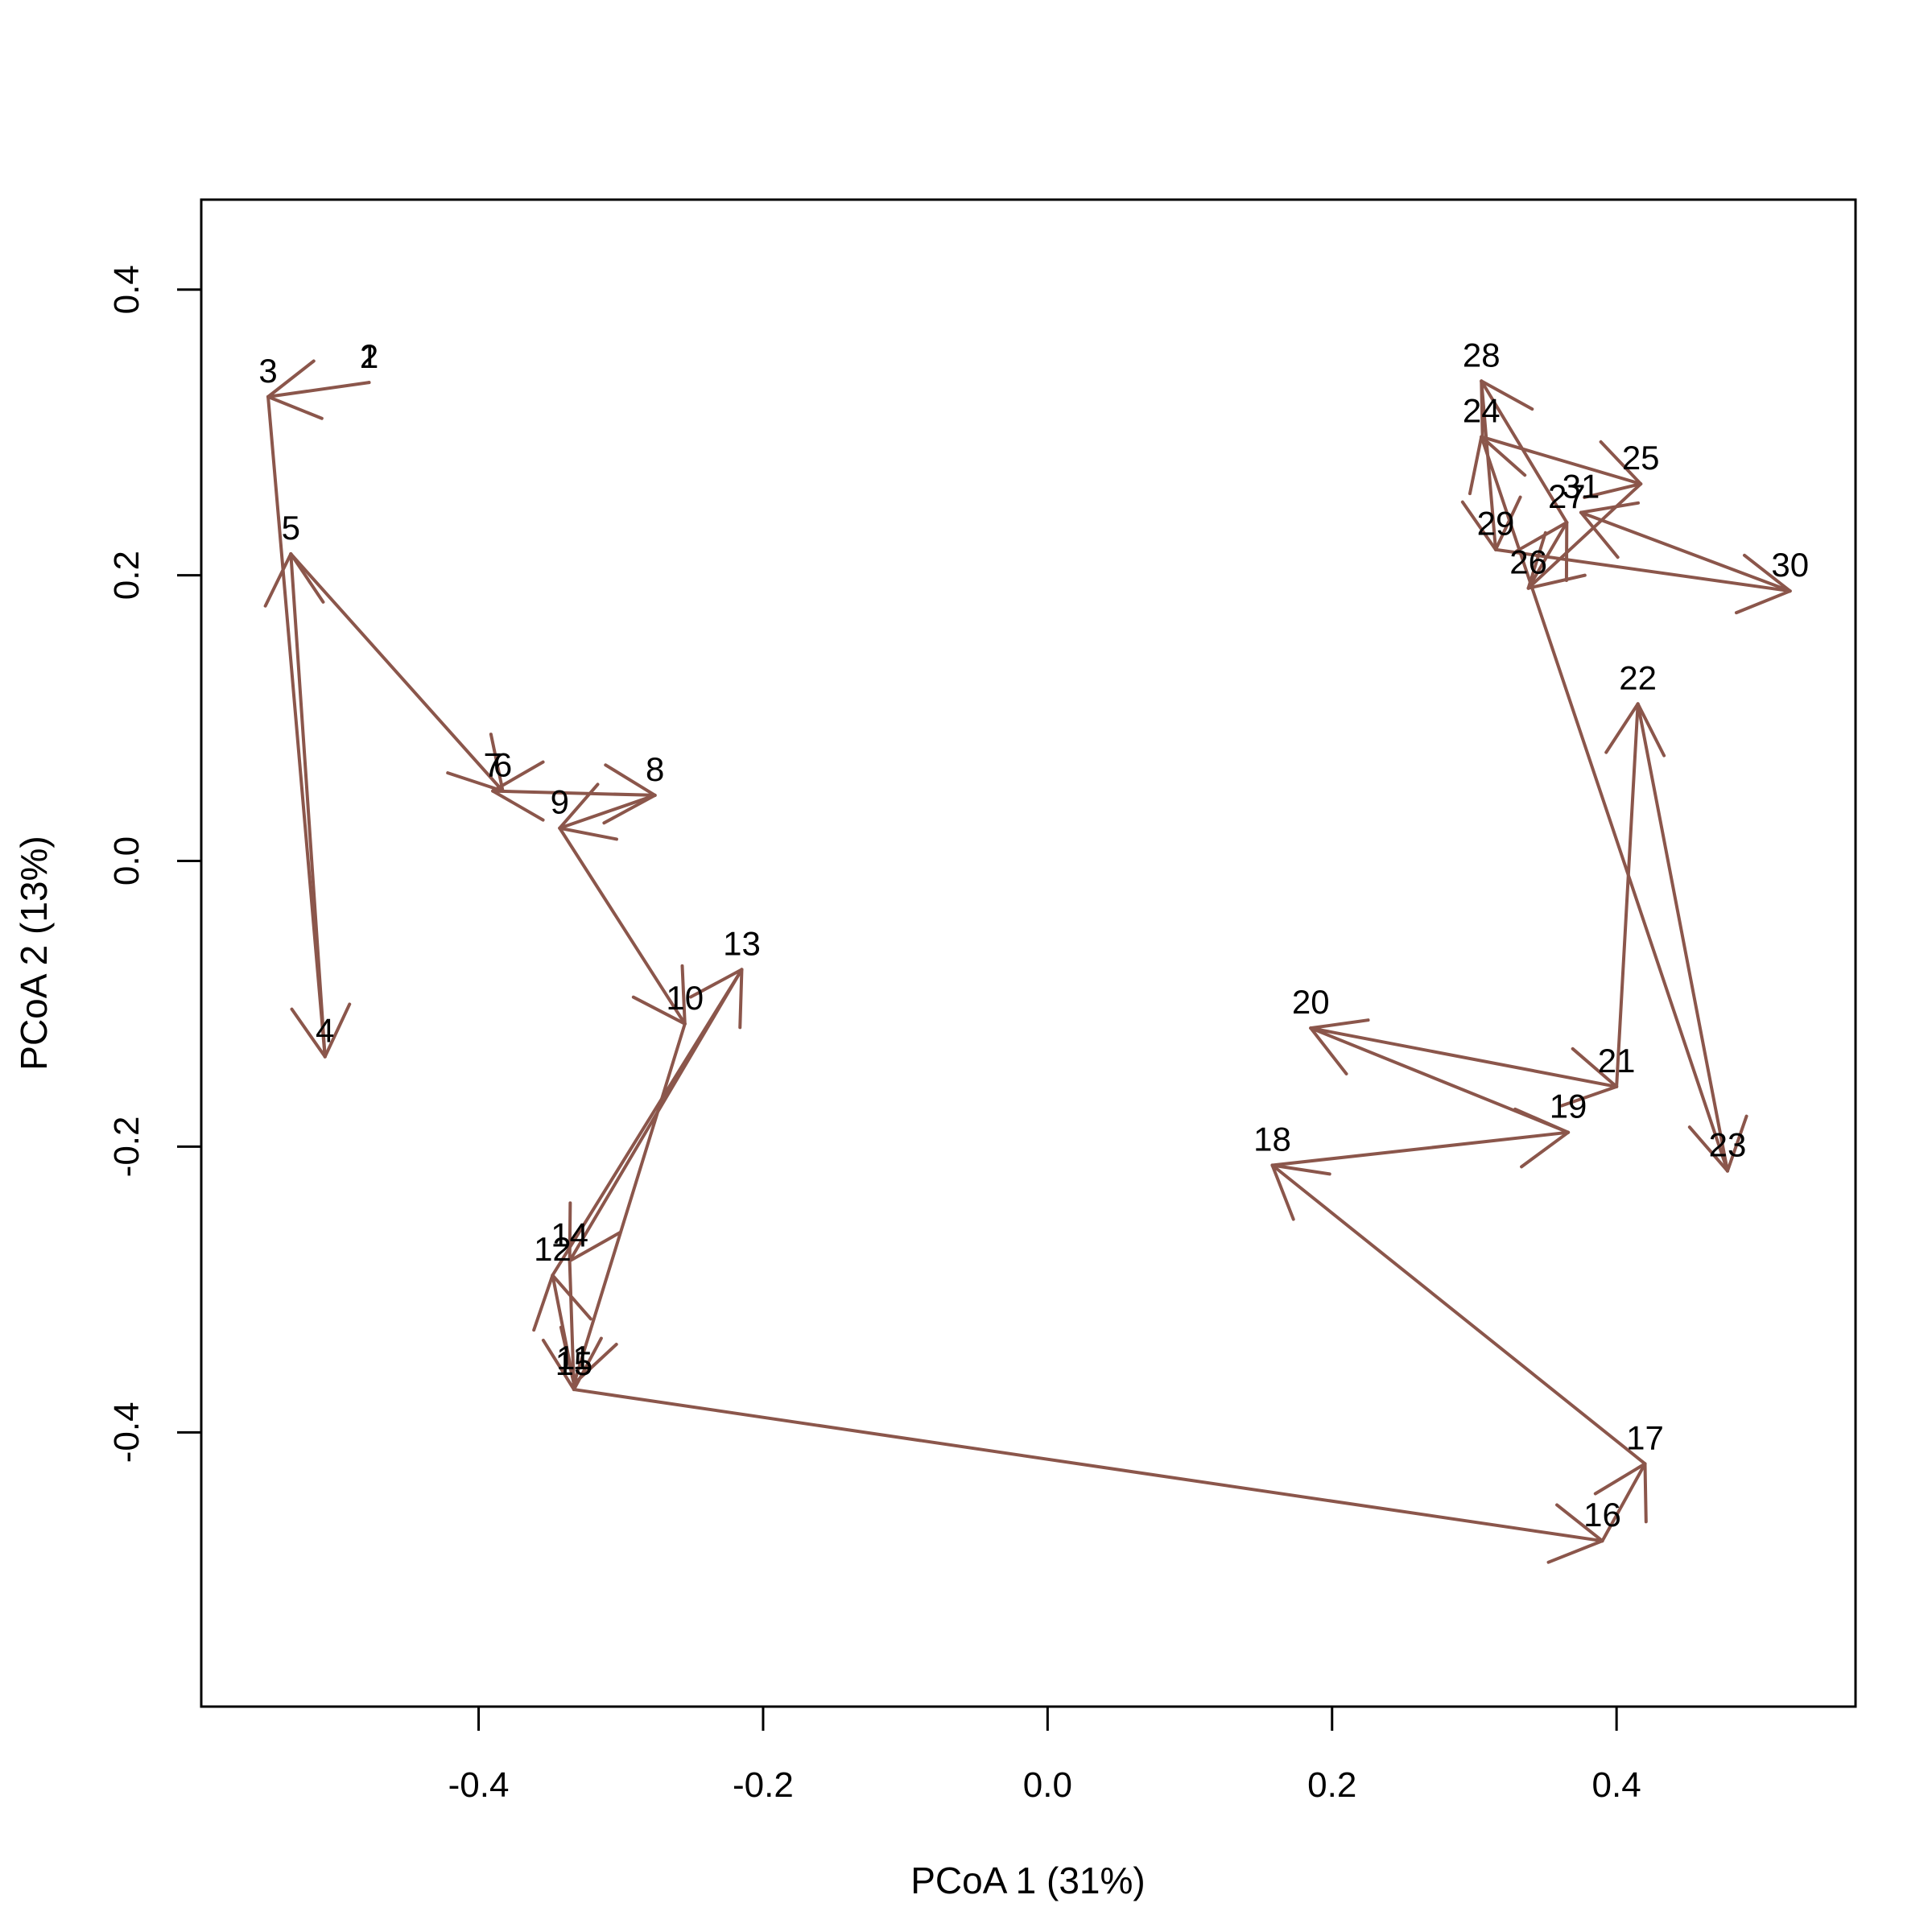 The image size is (1932, 1932). I want to click on x-axis: -0.4 -0.2 0.0 0.2 0.4, so click(1044, 1755).